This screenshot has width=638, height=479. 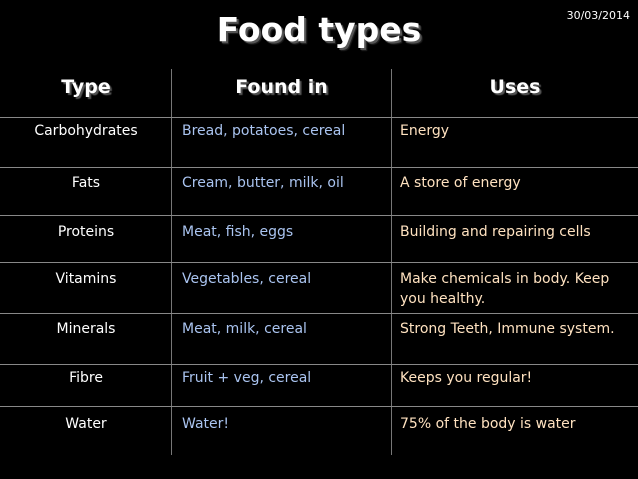 What do you see at coordinates (244, 329) in the screenshot?
I see `cell-found-in: Meat, milk, cereal` at bounding box center [244, 329].